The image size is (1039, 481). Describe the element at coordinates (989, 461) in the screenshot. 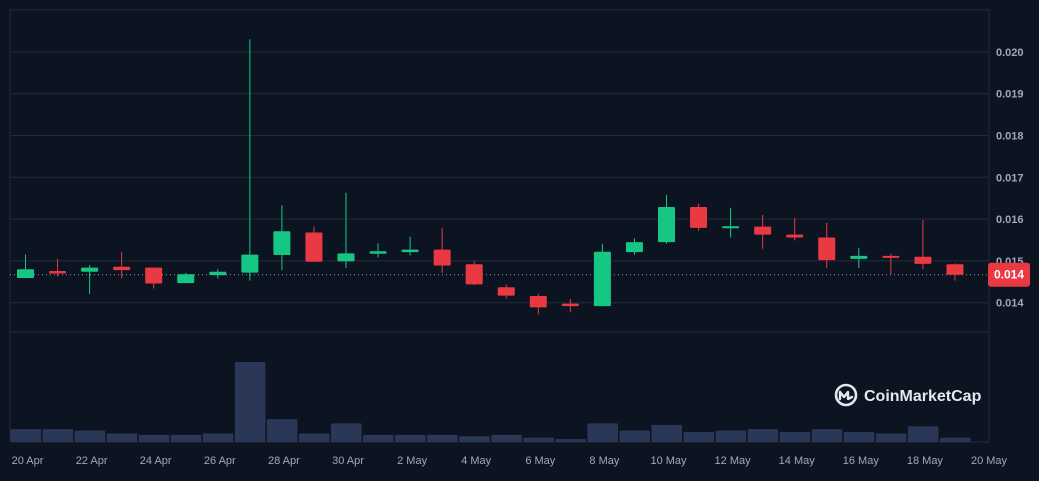

I see `x-tick-label: 20 May` at that location.